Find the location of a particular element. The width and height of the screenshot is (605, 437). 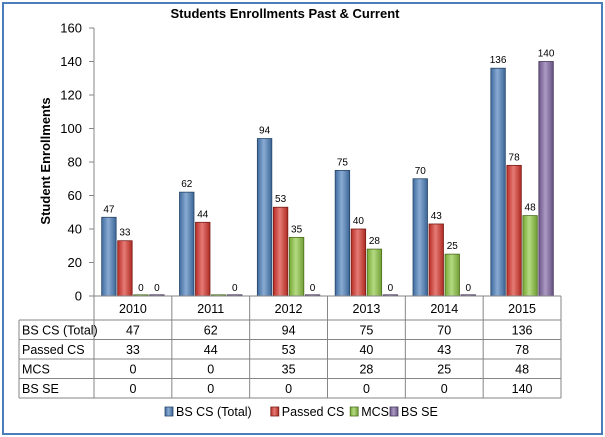

bar-bs-cs-total-2011 is located at coordinates (187, 244).